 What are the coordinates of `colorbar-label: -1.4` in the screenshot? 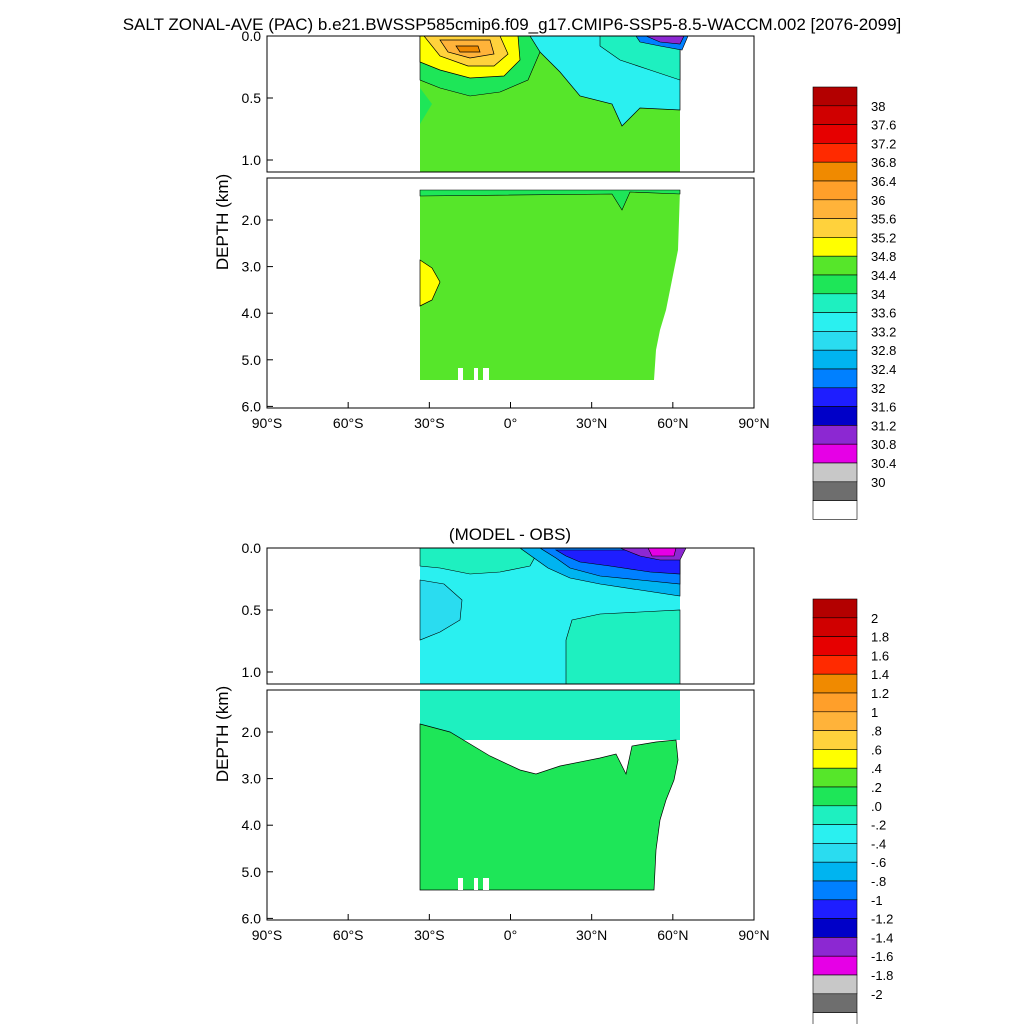 It's located at (882, 937).